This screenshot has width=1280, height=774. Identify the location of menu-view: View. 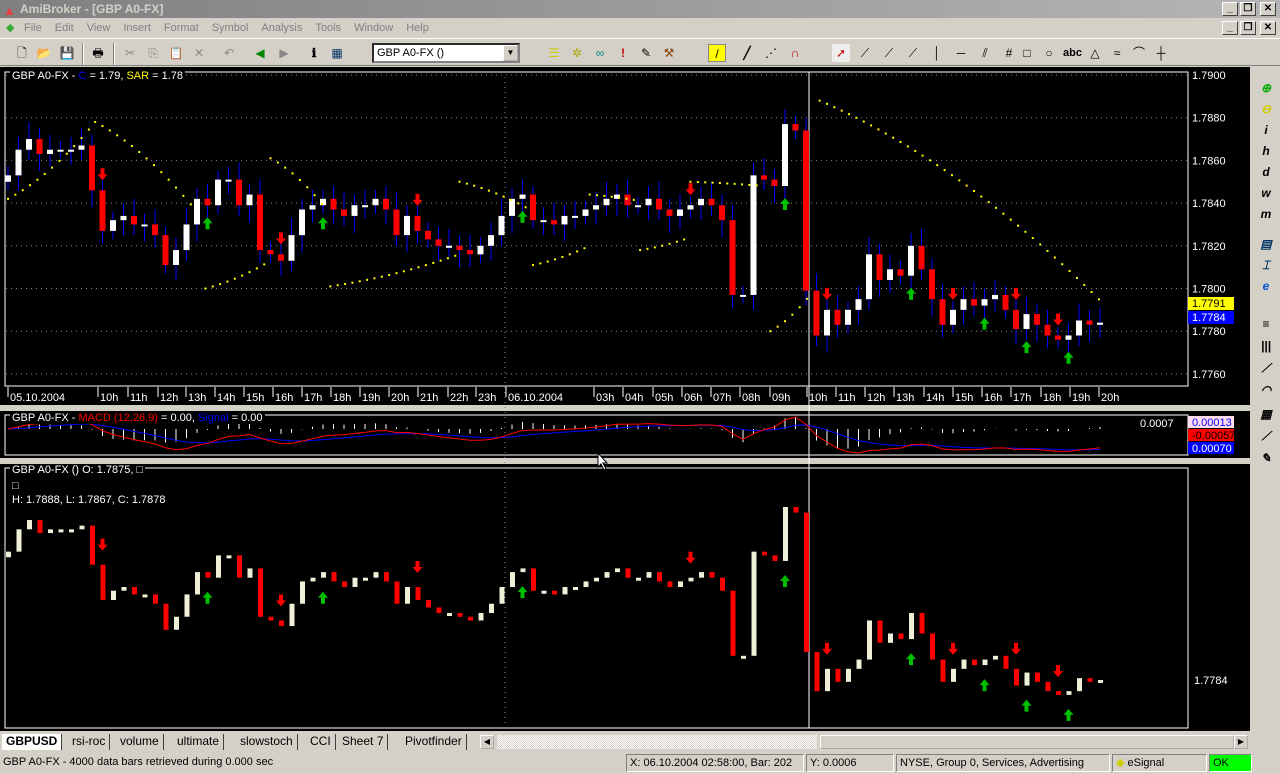
(98, 28).